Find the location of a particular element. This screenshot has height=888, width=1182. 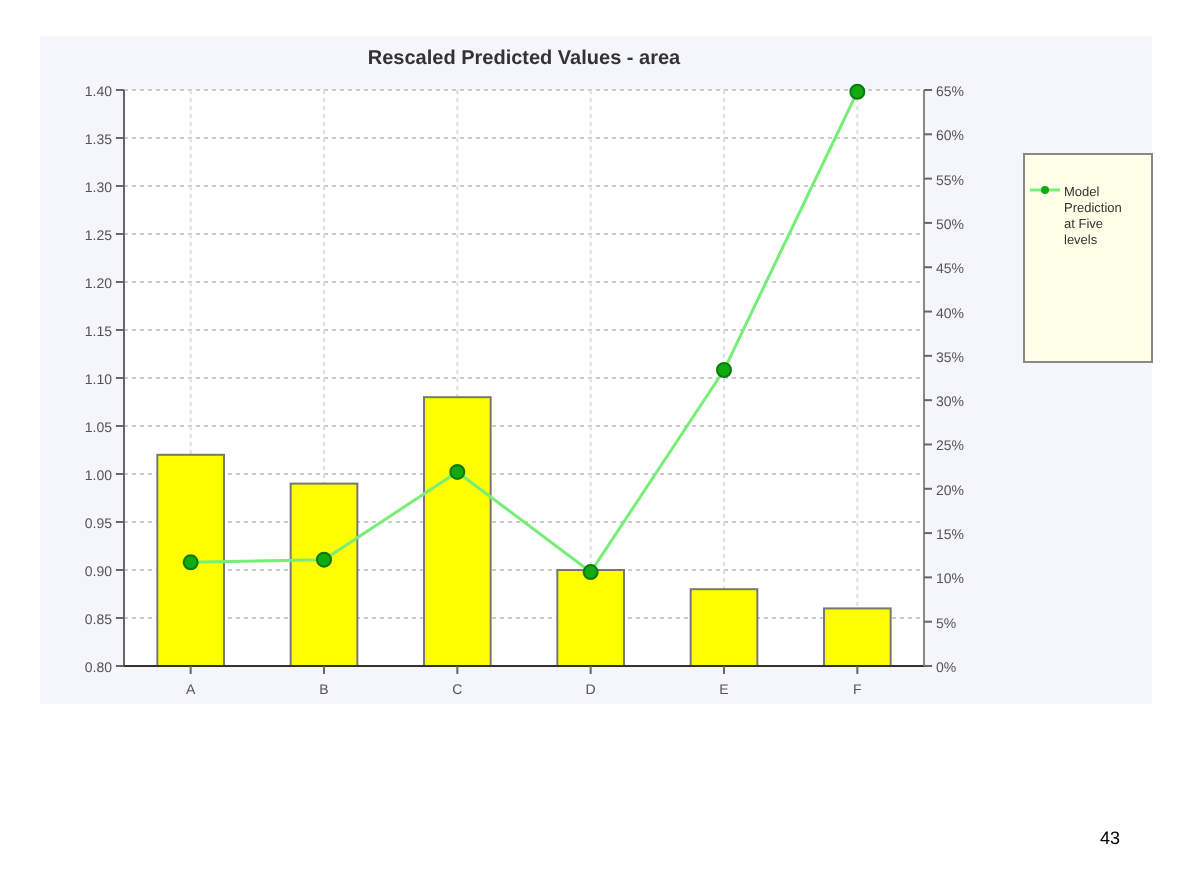

chart-title: Rescaled Predicted Values - area is located at coordinates (524, 59).